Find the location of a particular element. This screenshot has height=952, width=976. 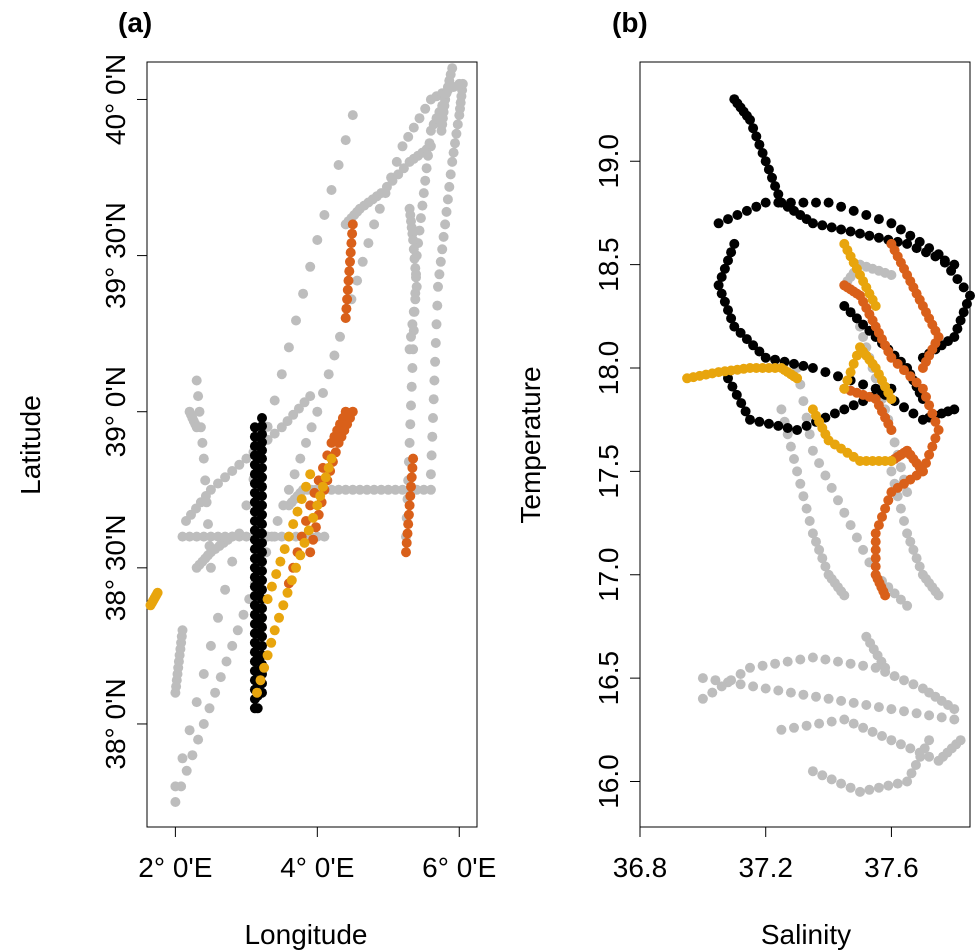

panel-a-y-tick-label: 39° 0'N is located at coordinates (115, 411).